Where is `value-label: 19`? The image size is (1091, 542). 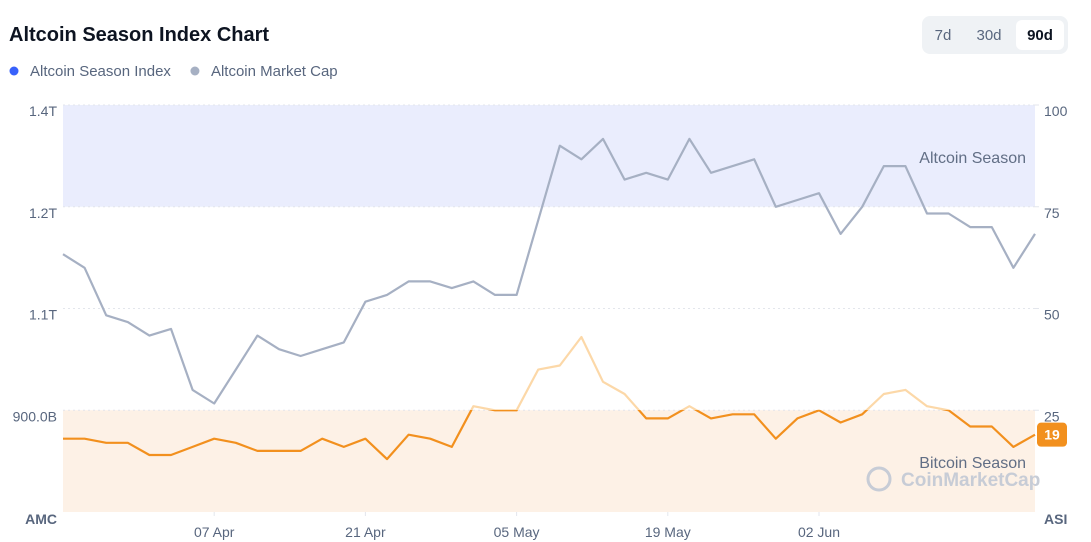 value-label: 19 is located at coordinates (1052, 435).